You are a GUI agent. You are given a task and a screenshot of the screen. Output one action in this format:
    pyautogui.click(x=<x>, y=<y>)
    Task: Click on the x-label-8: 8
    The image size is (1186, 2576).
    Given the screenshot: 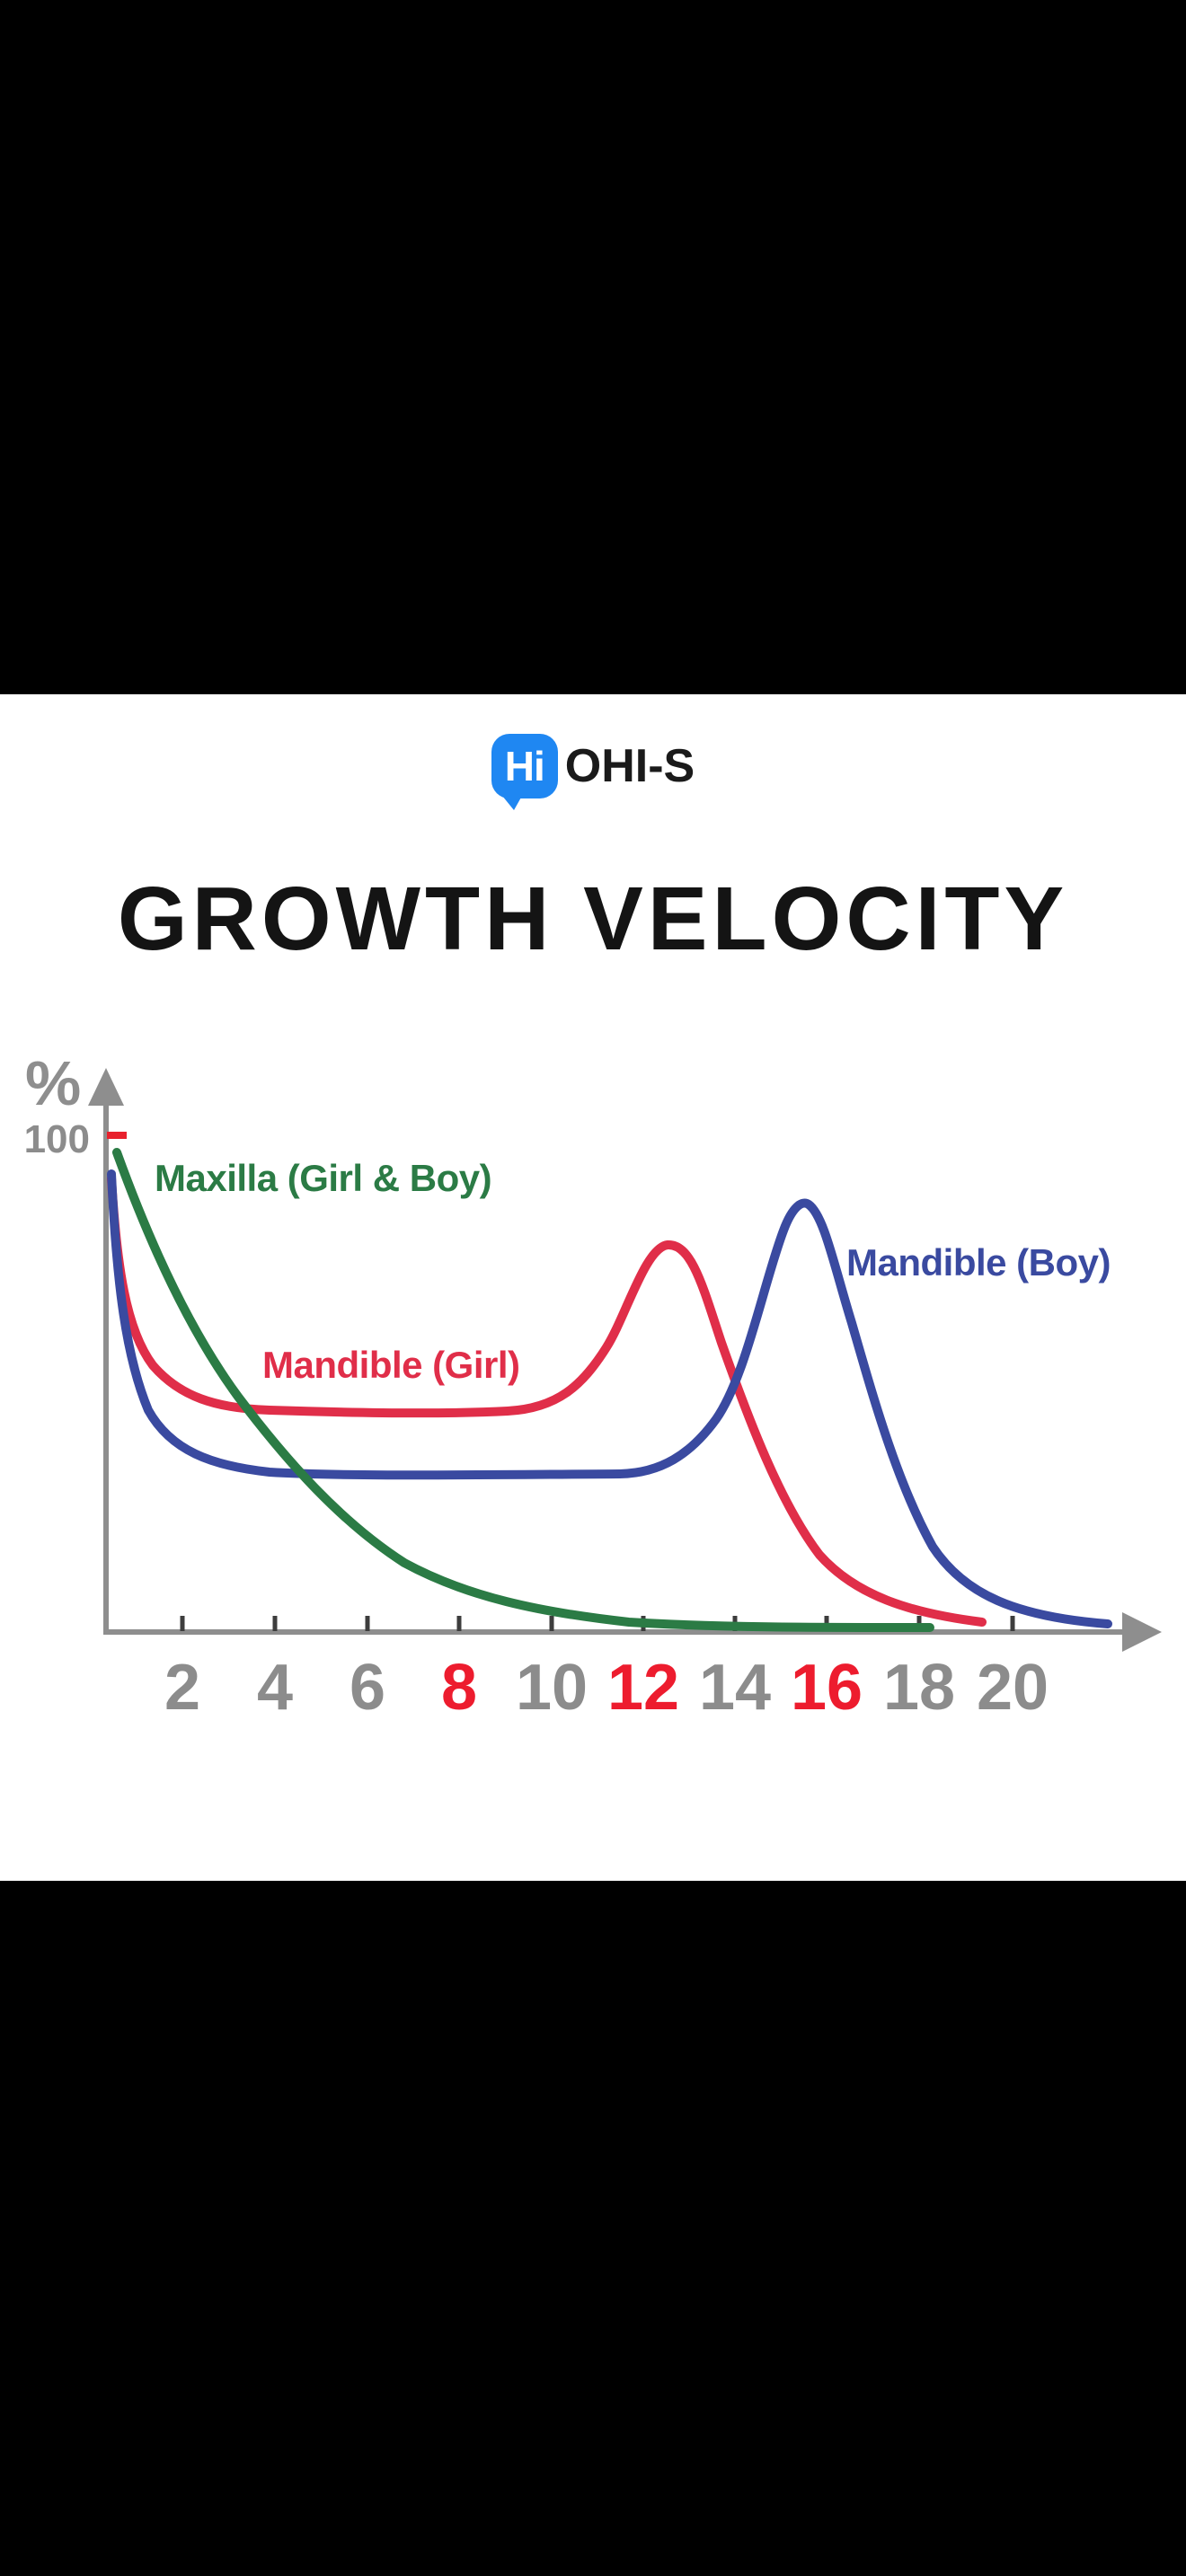 What is the action you would take?
    pyautogui.click(x=459, y=1688)
    